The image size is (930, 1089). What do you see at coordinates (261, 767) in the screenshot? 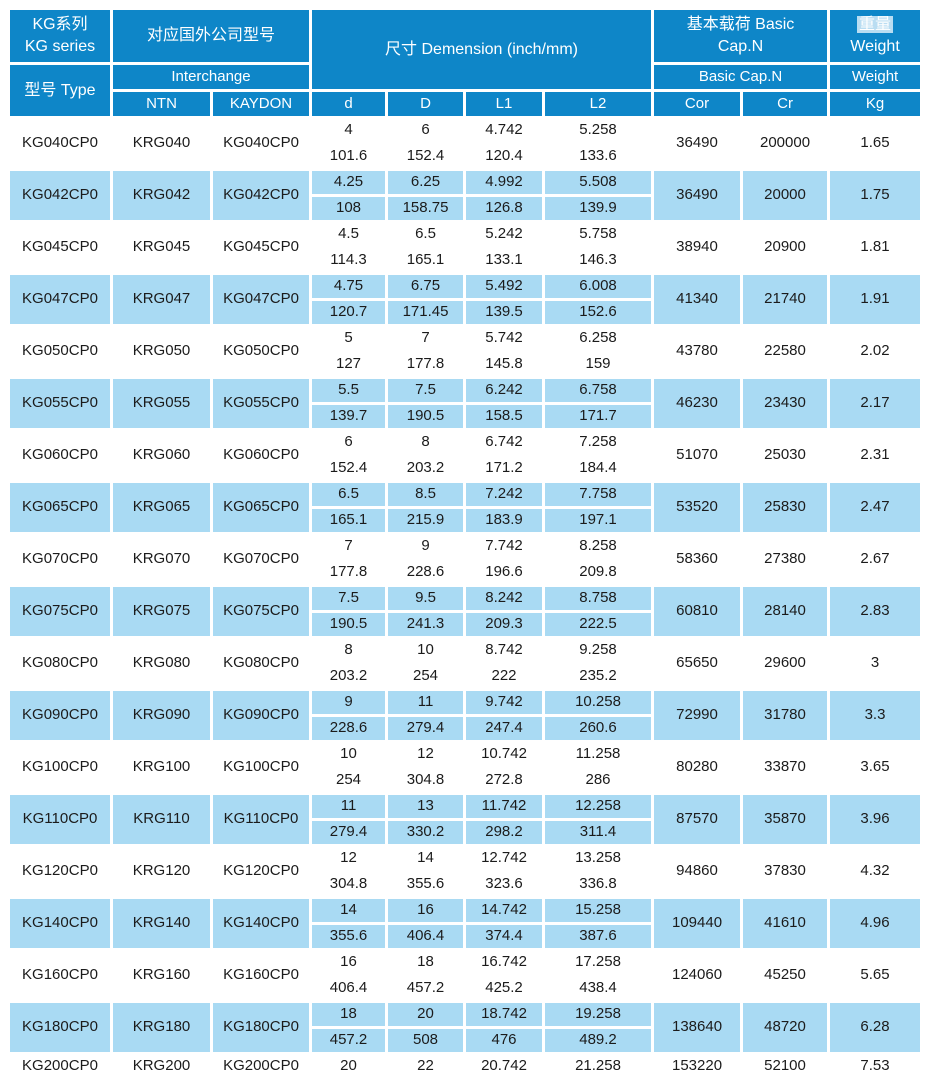
I see `kaydon-cell: KG100CP0` at bounding box center [261, 767].